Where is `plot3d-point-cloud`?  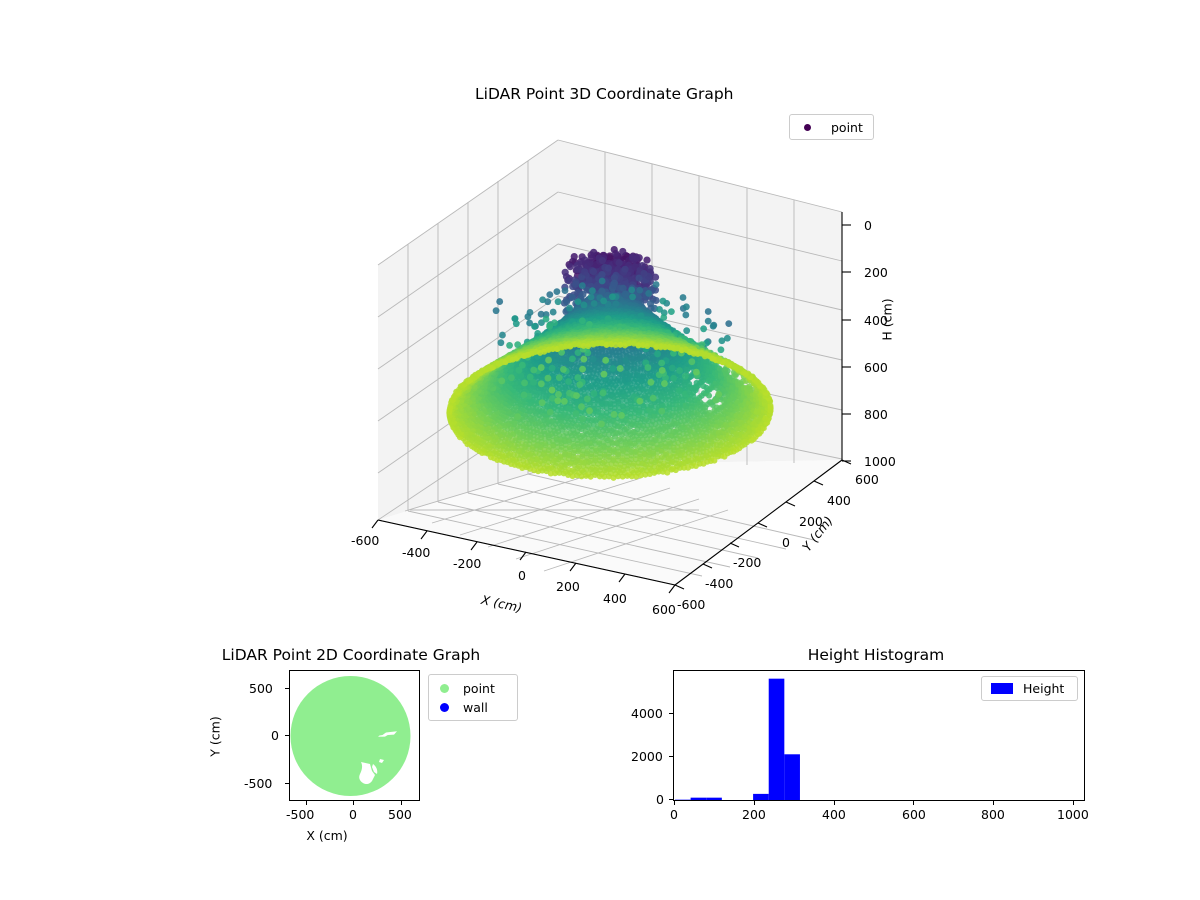 plot3d-point-cloud is located at coordinates (610, 363).